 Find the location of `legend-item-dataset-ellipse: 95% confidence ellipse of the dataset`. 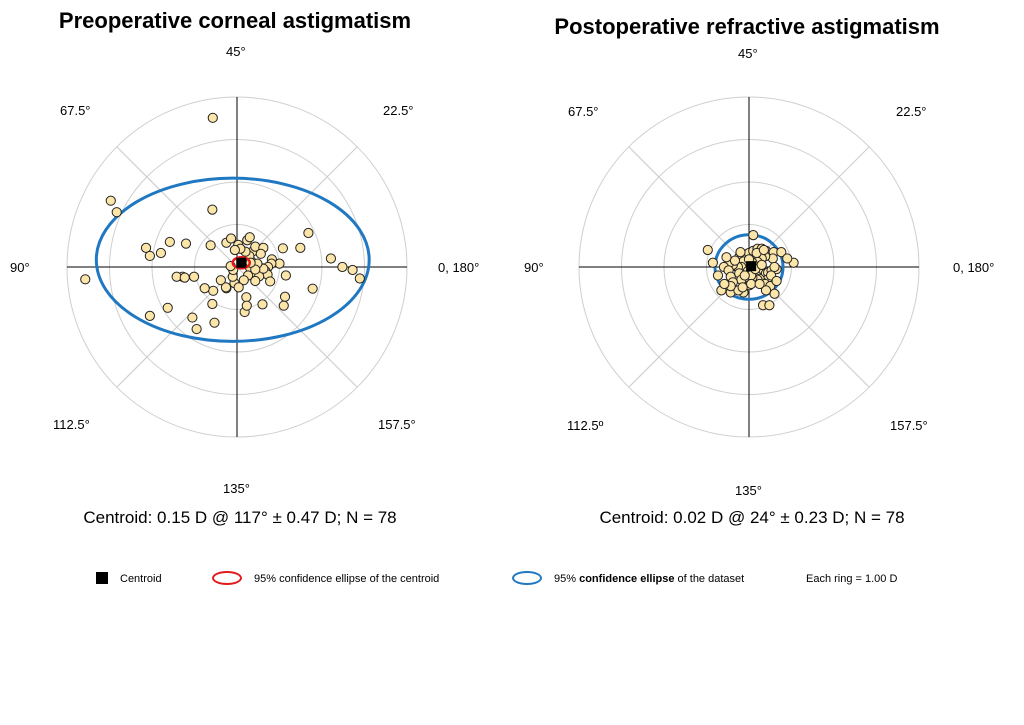

legend-item-dataset-ellipse: 95% confidence ellipse of the dataset is located at coordinates (628, 579).